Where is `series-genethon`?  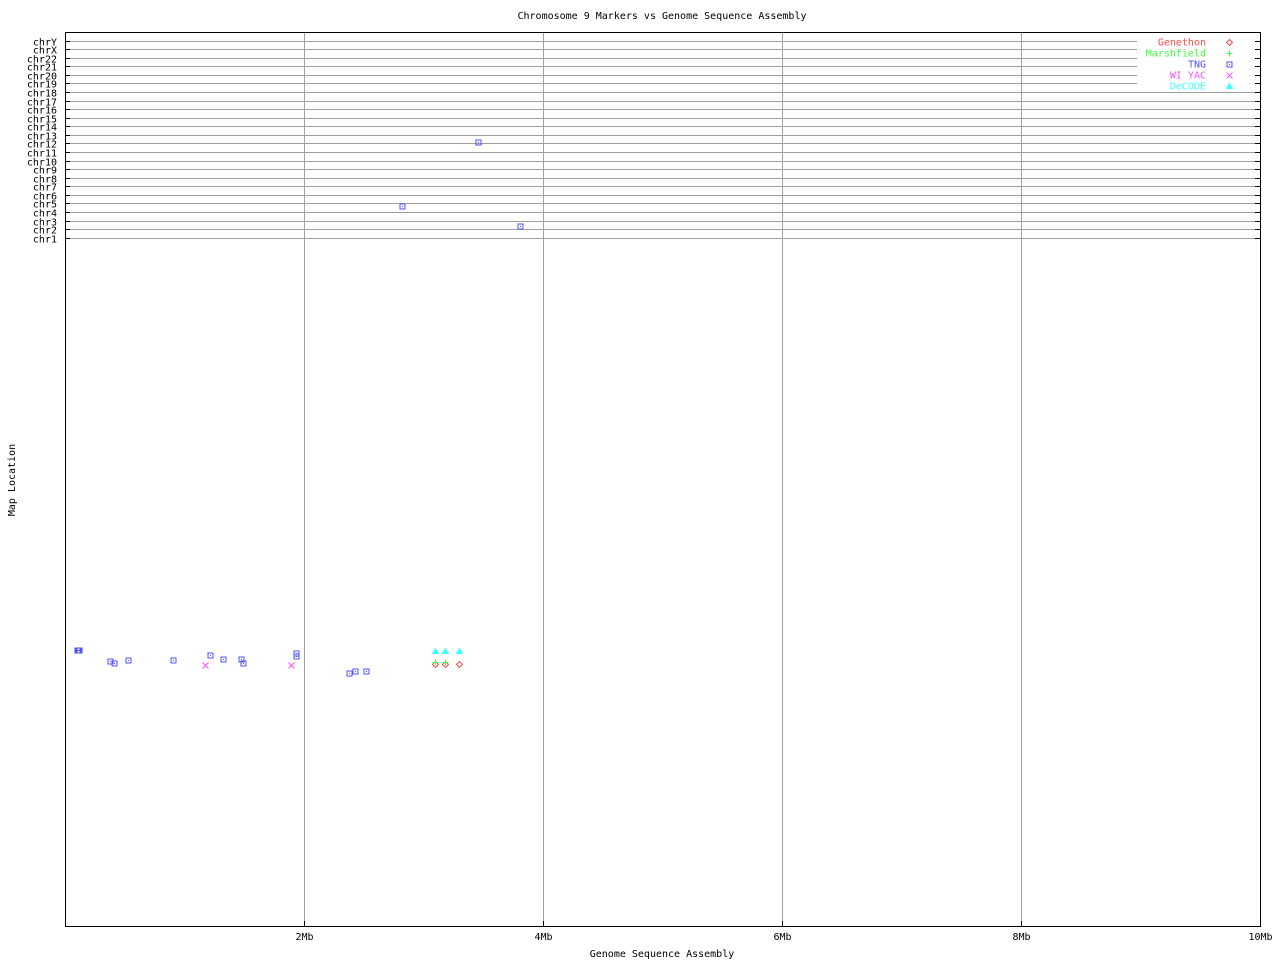 series-genethon is located at coordinates (447, 664).